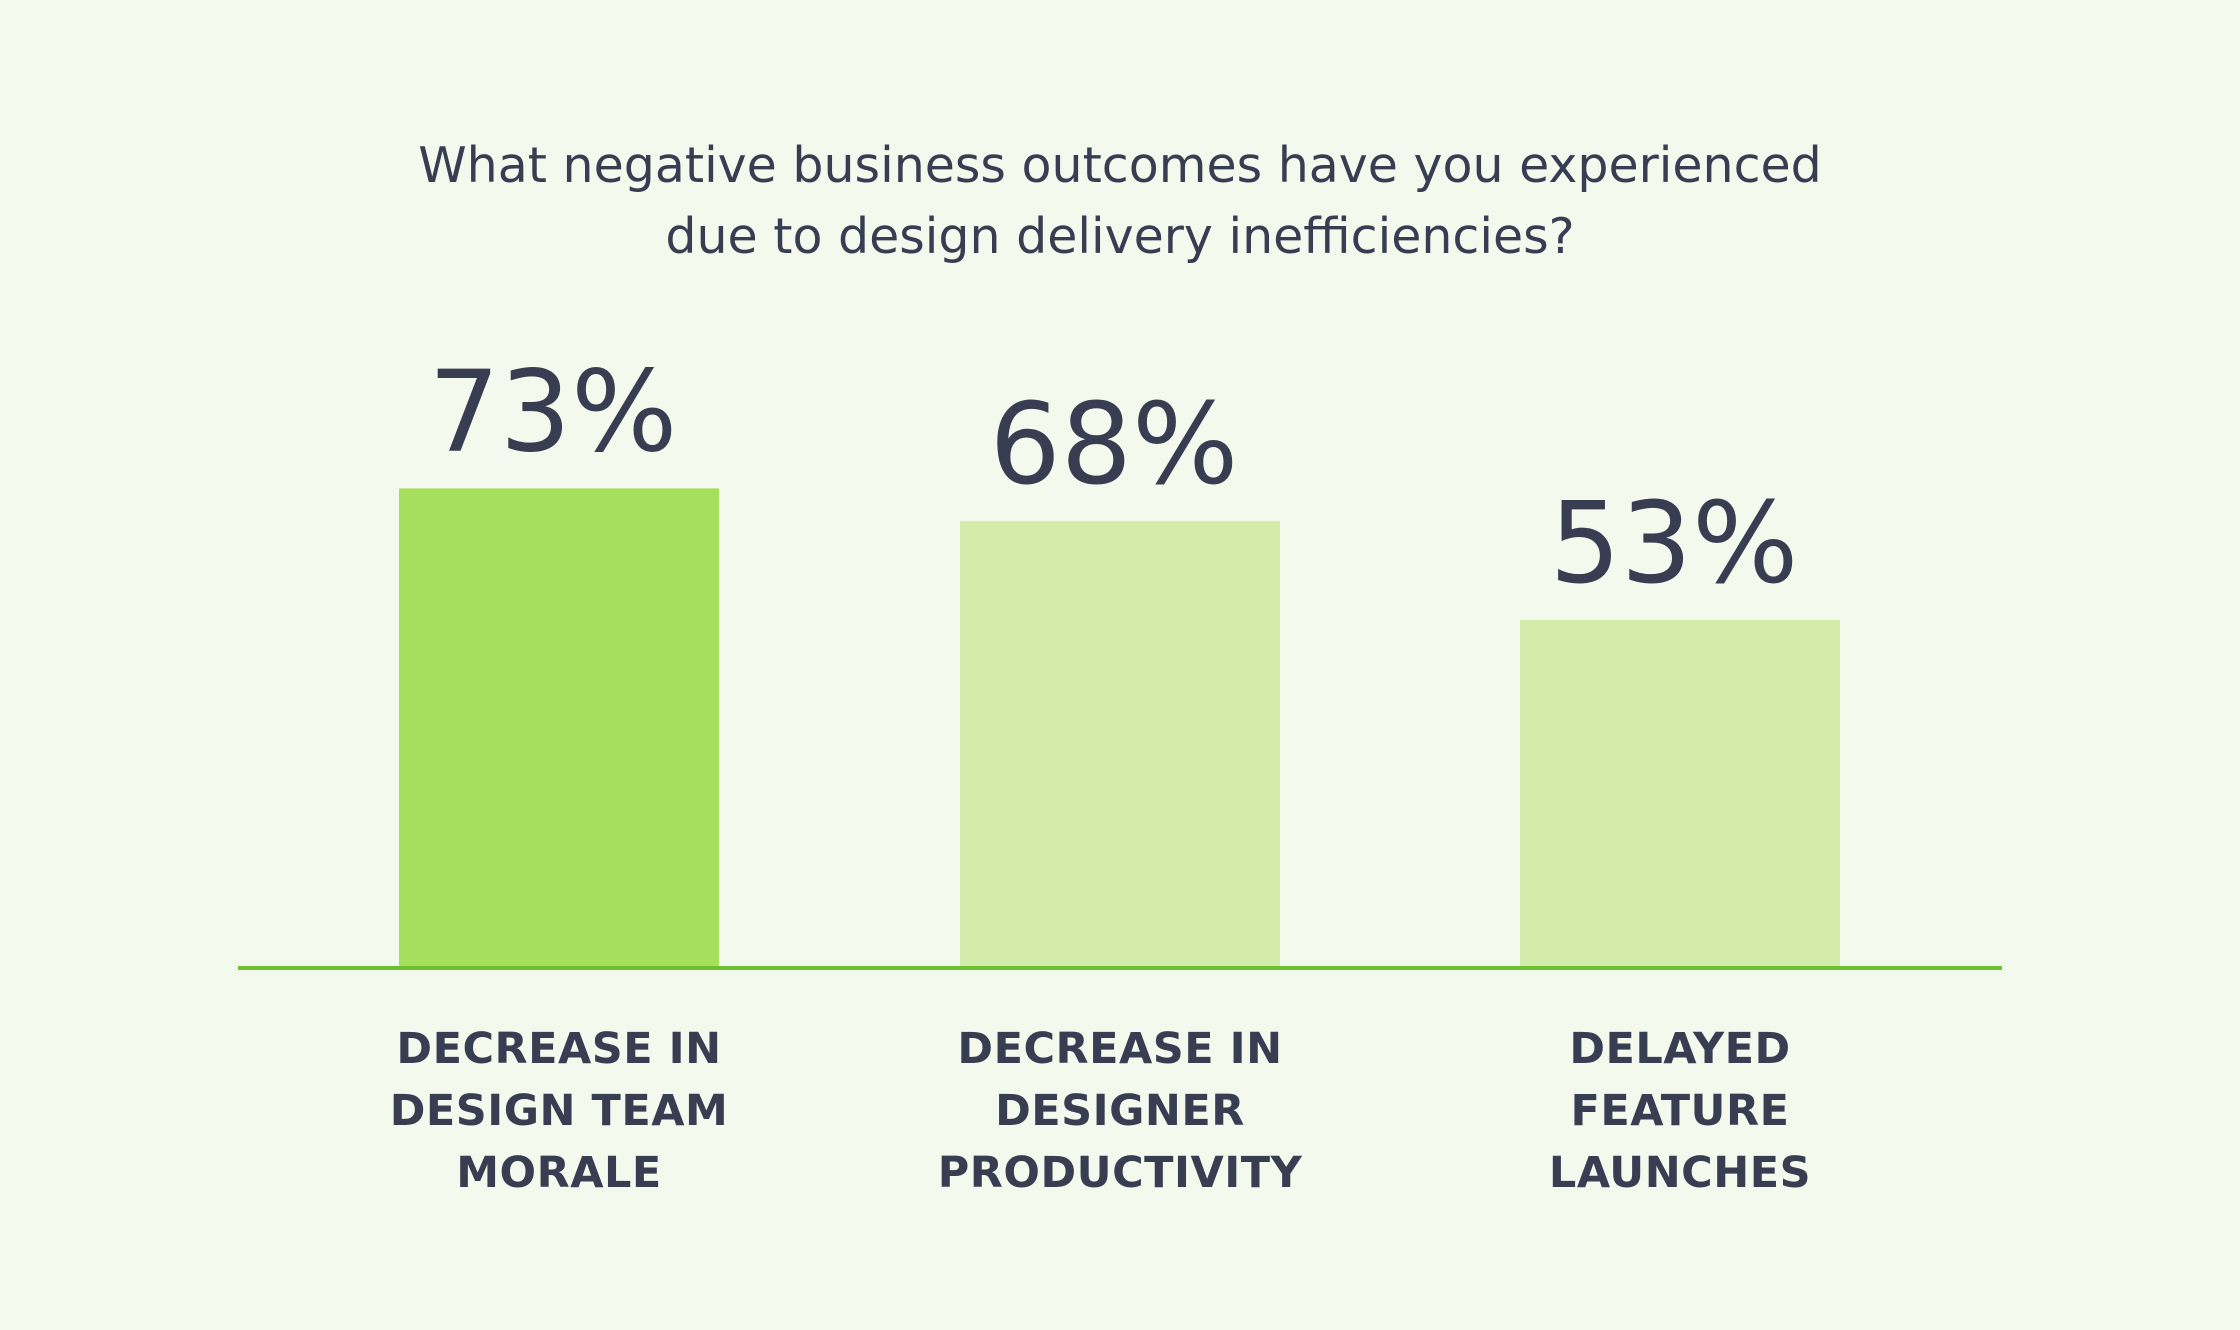 This screenshot has width=2240, height=1330. I want to click on value-label-3: 53%, so click(1674, 544).